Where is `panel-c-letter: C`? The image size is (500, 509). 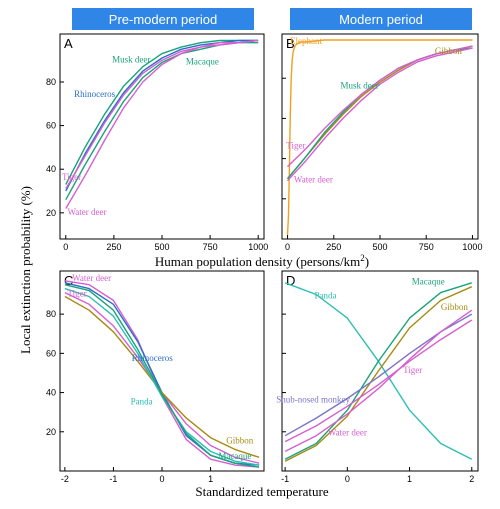 panel-c-letter: C is located at coordinates (68, 280).